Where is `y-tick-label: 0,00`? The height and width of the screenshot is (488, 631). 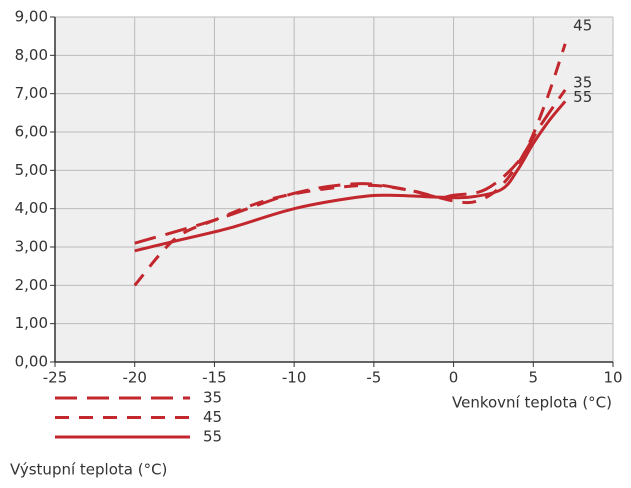 y-tick-label: 0,00 is located at coordinates (31, 362).